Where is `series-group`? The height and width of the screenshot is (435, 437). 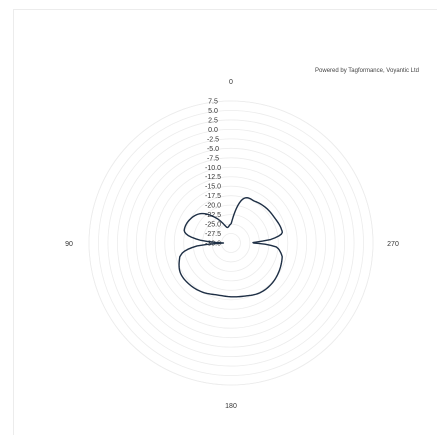 series-group is located at coordinates (230, 247).